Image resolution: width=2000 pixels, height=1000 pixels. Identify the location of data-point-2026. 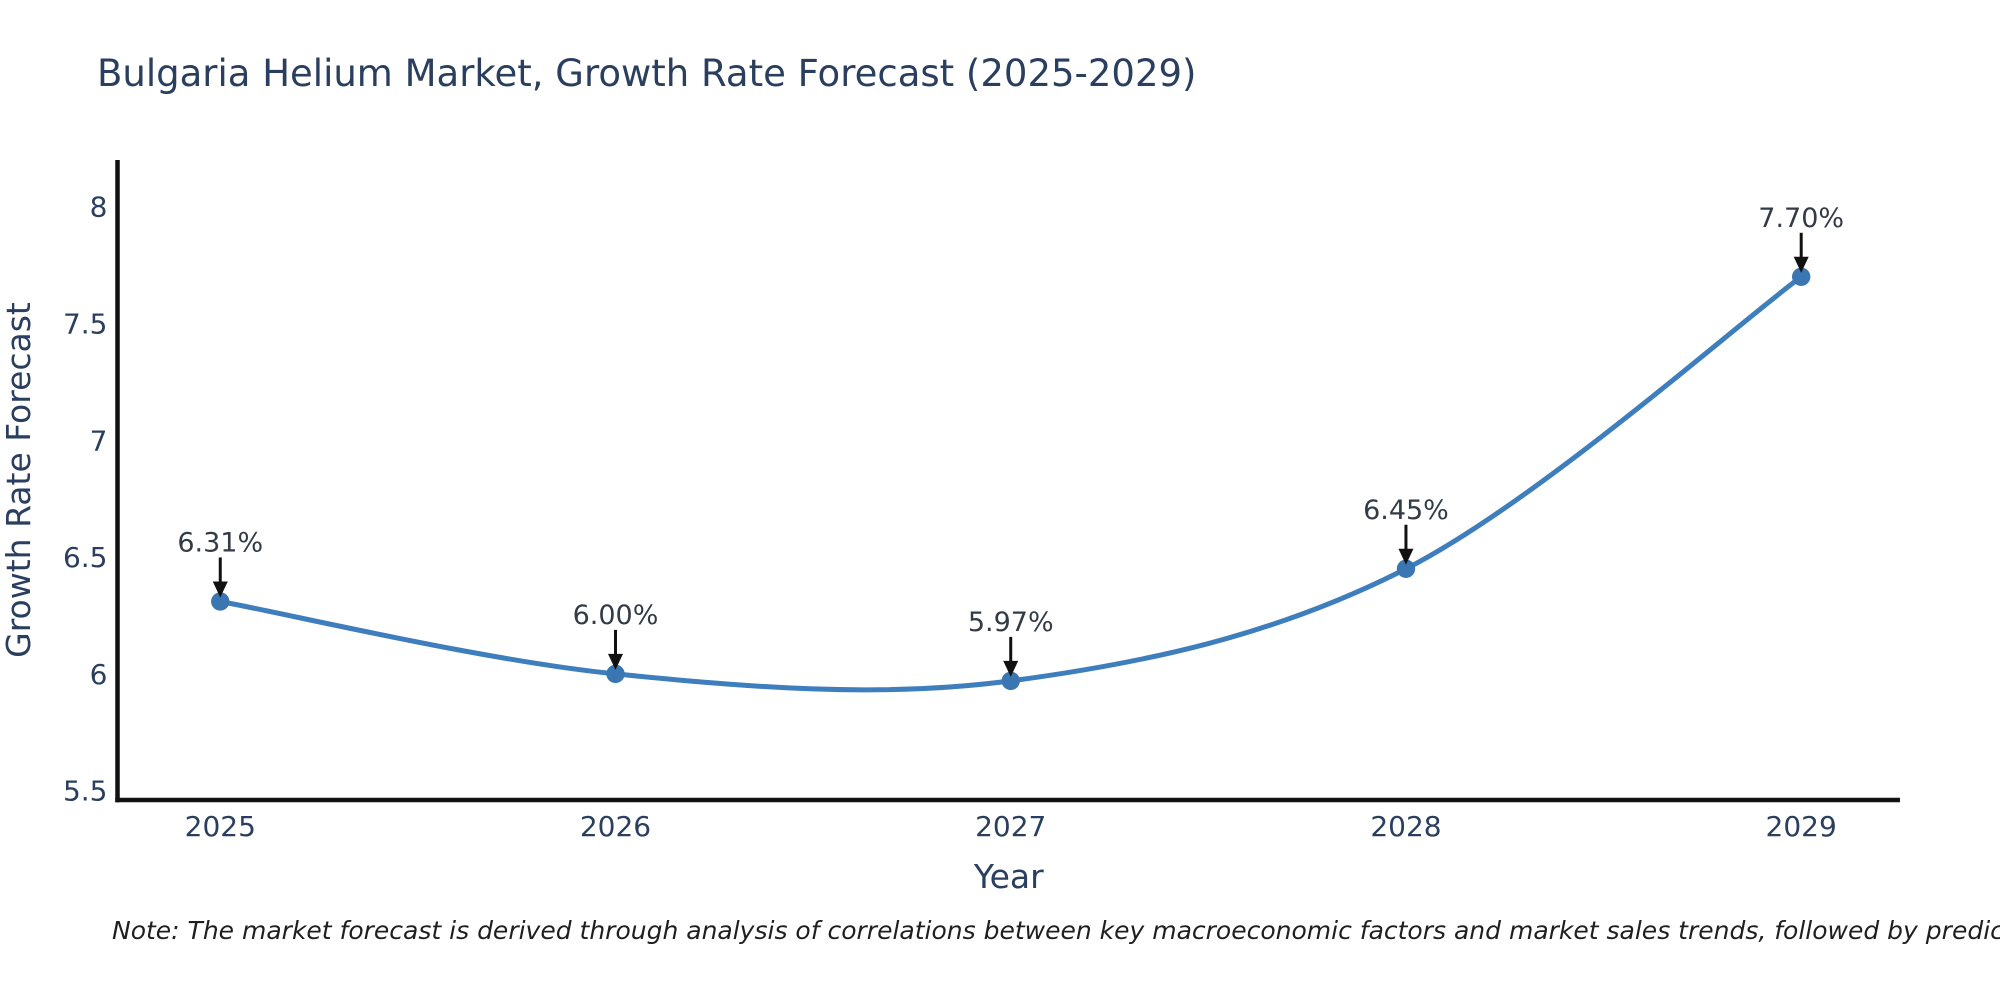
(615, 674).